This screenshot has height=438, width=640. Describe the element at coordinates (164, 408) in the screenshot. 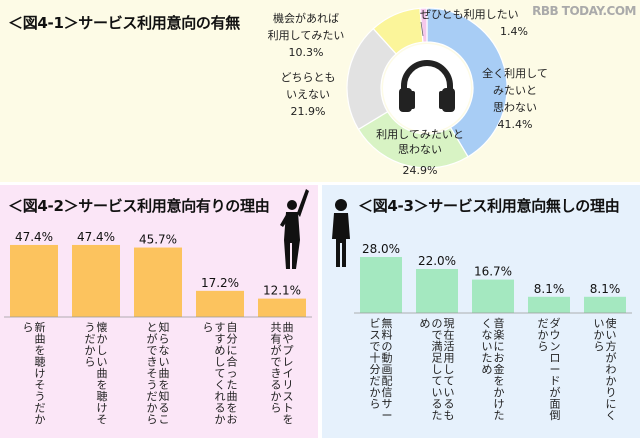

I see `svg-text: る` at that location.